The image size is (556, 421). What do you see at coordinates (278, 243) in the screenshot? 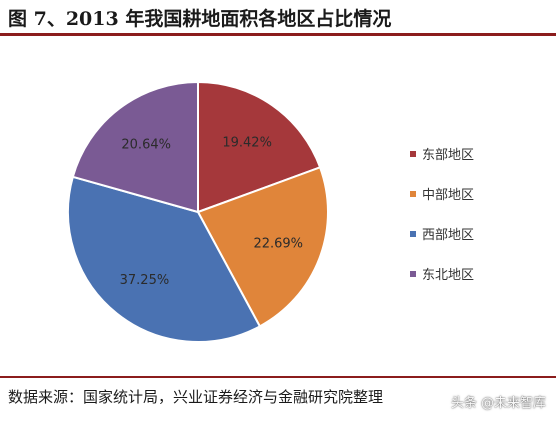
I see `pie-slice-label-2: 22.69%` at bounding box center [278, 243].